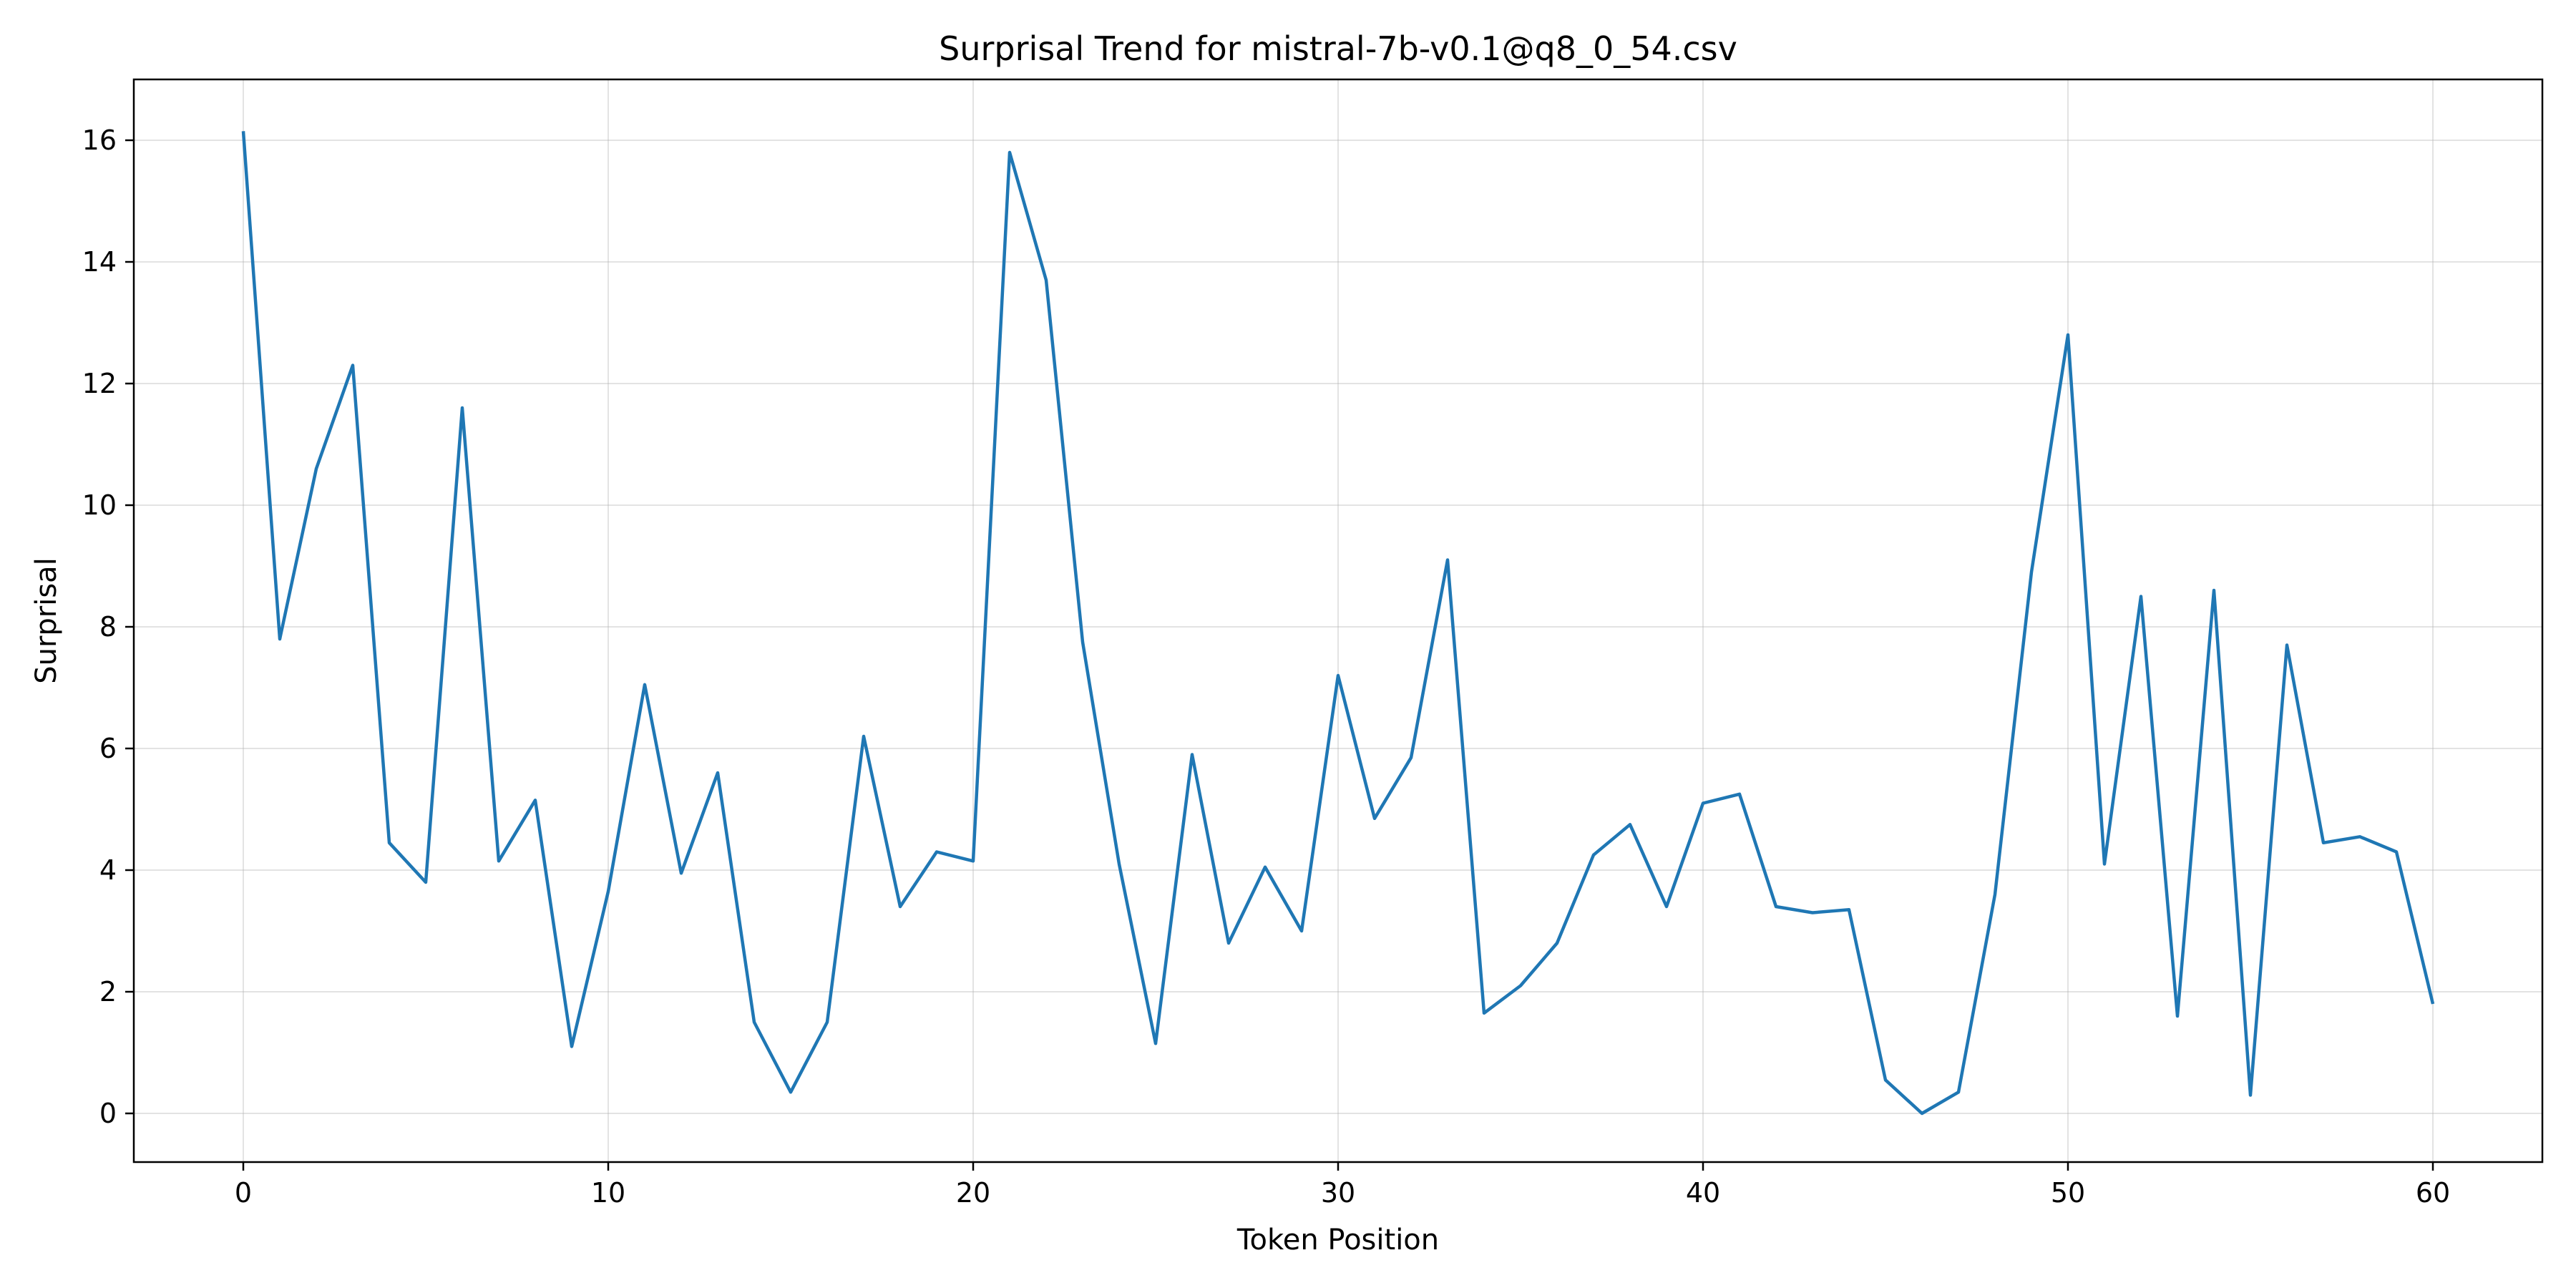  I want to click on x-tick-label: 50, so click(2068, 1193).